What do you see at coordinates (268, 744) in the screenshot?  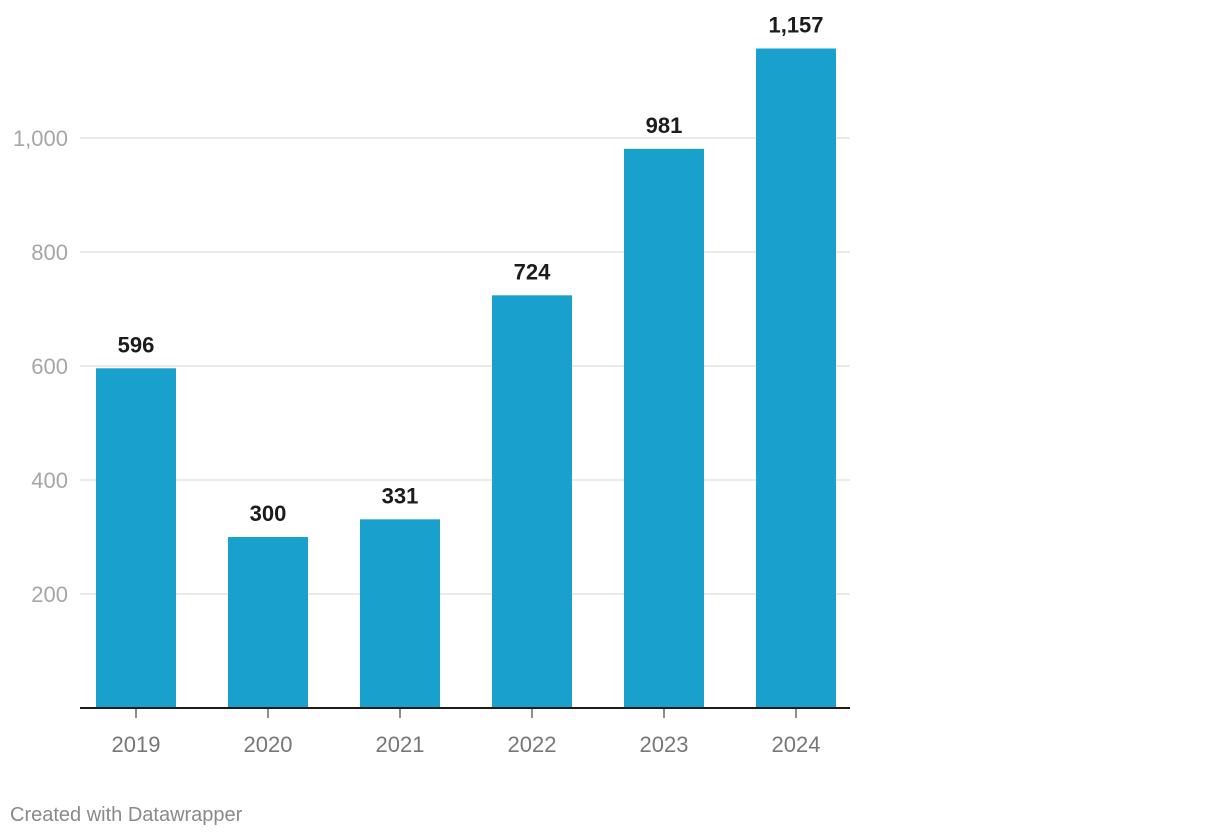 I see `x-tick-label: 2020` at bounding box center [268, 744].